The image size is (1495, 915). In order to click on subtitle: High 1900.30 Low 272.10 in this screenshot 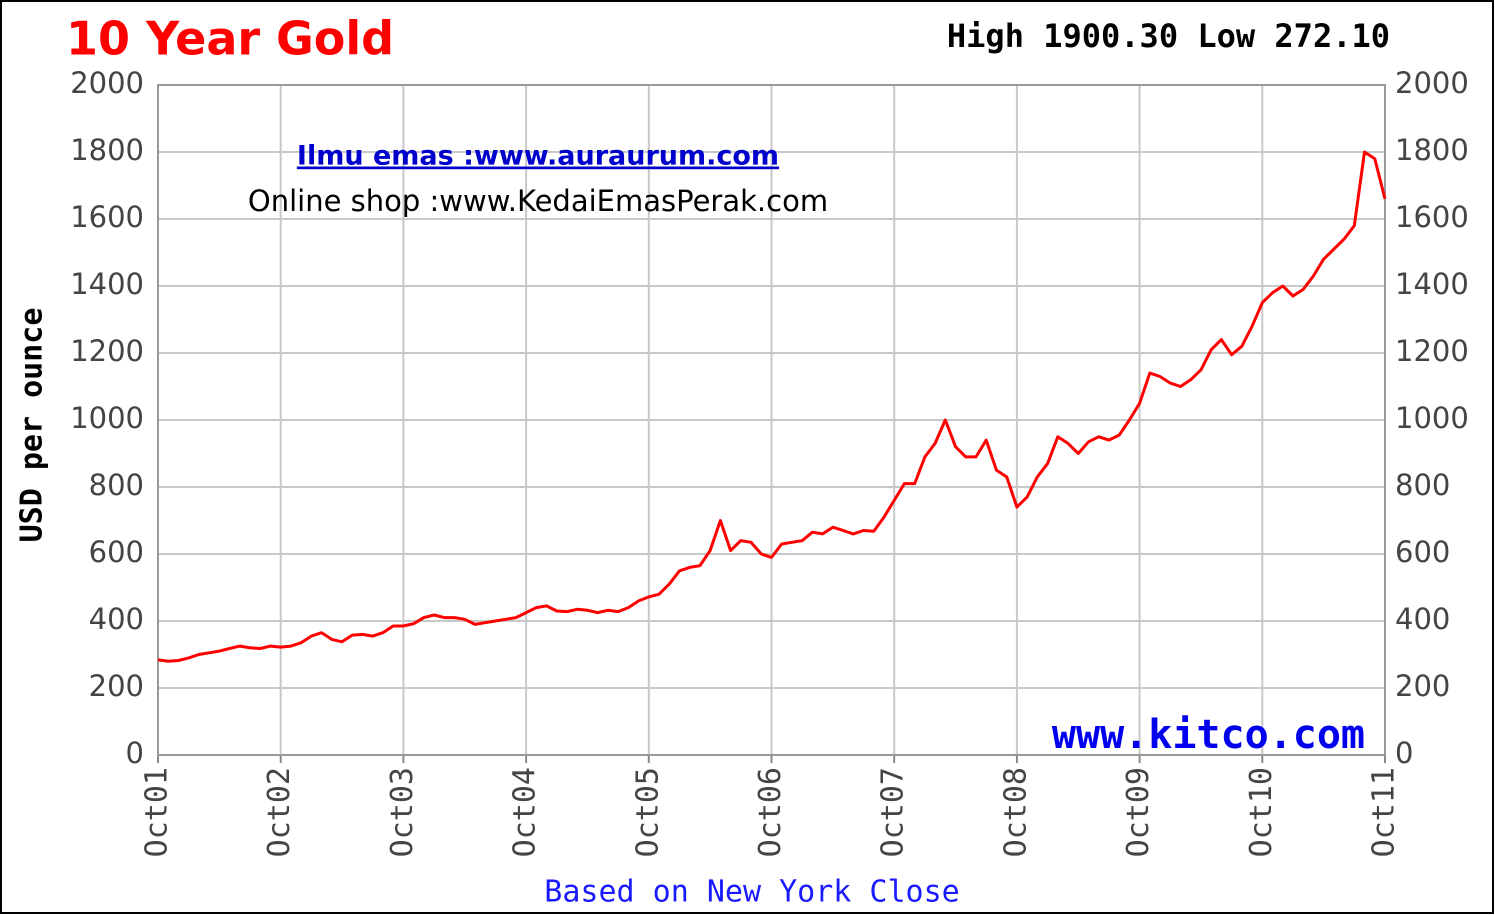, I will do `click(1168, 36)`.